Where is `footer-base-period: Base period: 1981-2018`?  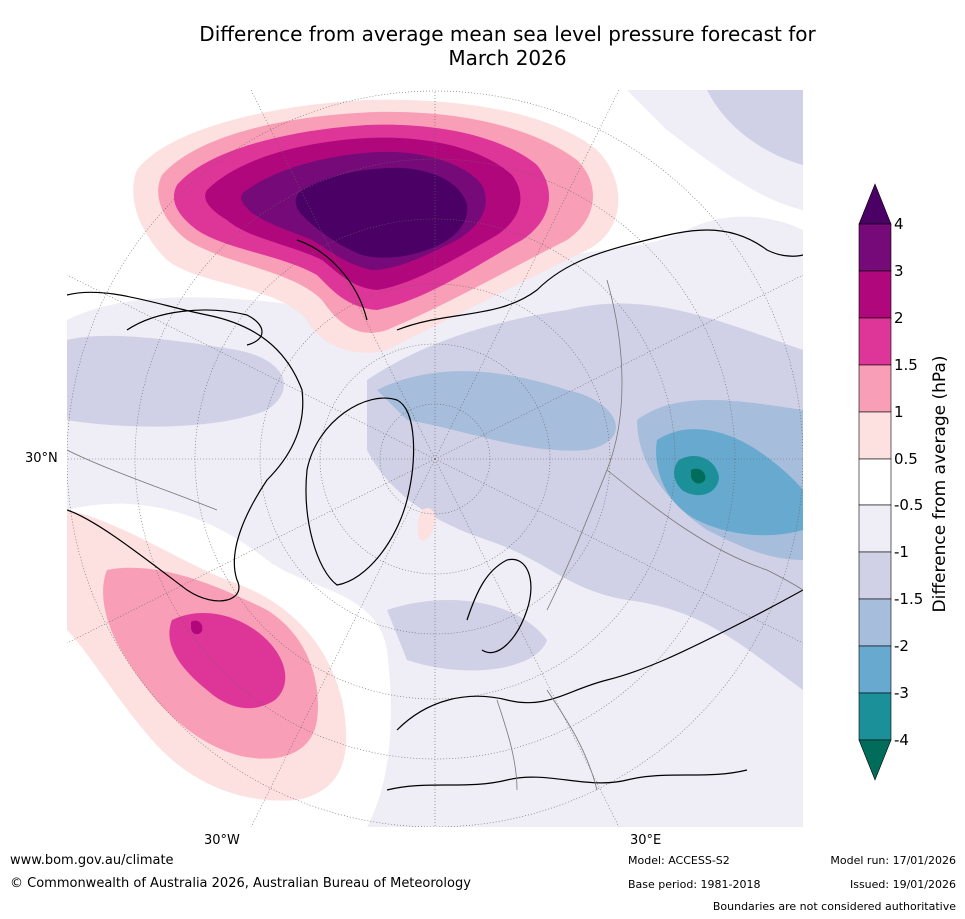 footer-base-period: Base period: 1981-2018 is located at coordinates (694, 884).